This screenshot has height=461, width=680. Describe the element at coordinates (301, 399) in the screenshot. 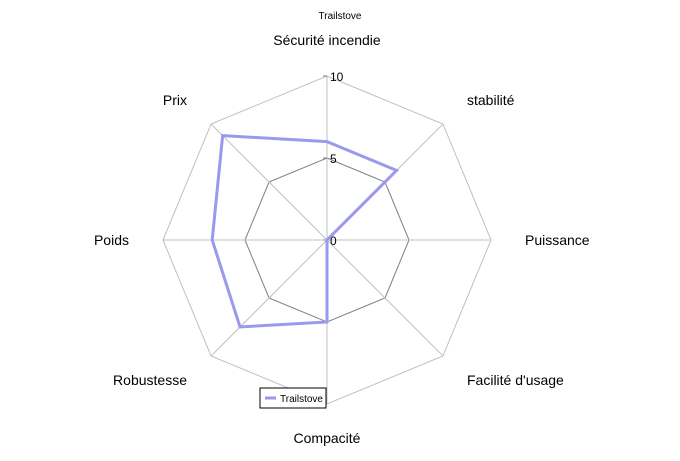

I see `legend-label: Trailstove` at that location.